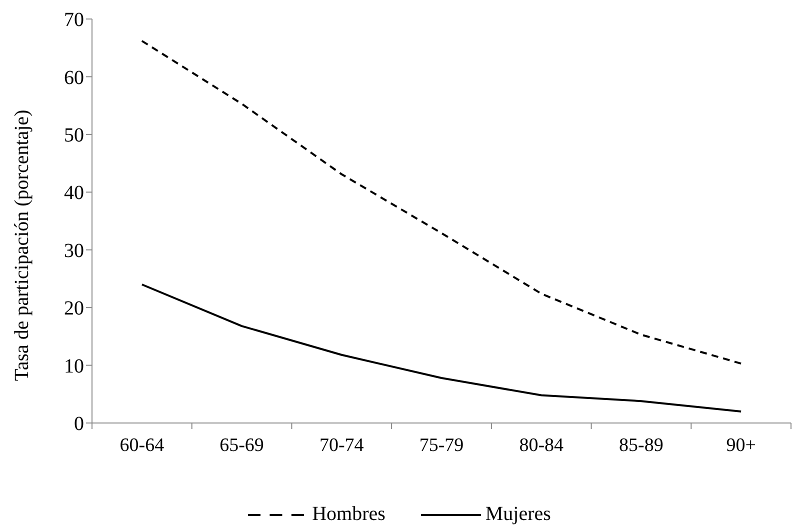 The image size is (804, 526). I want to click on legend-label: Hombres, so click(349, 514).